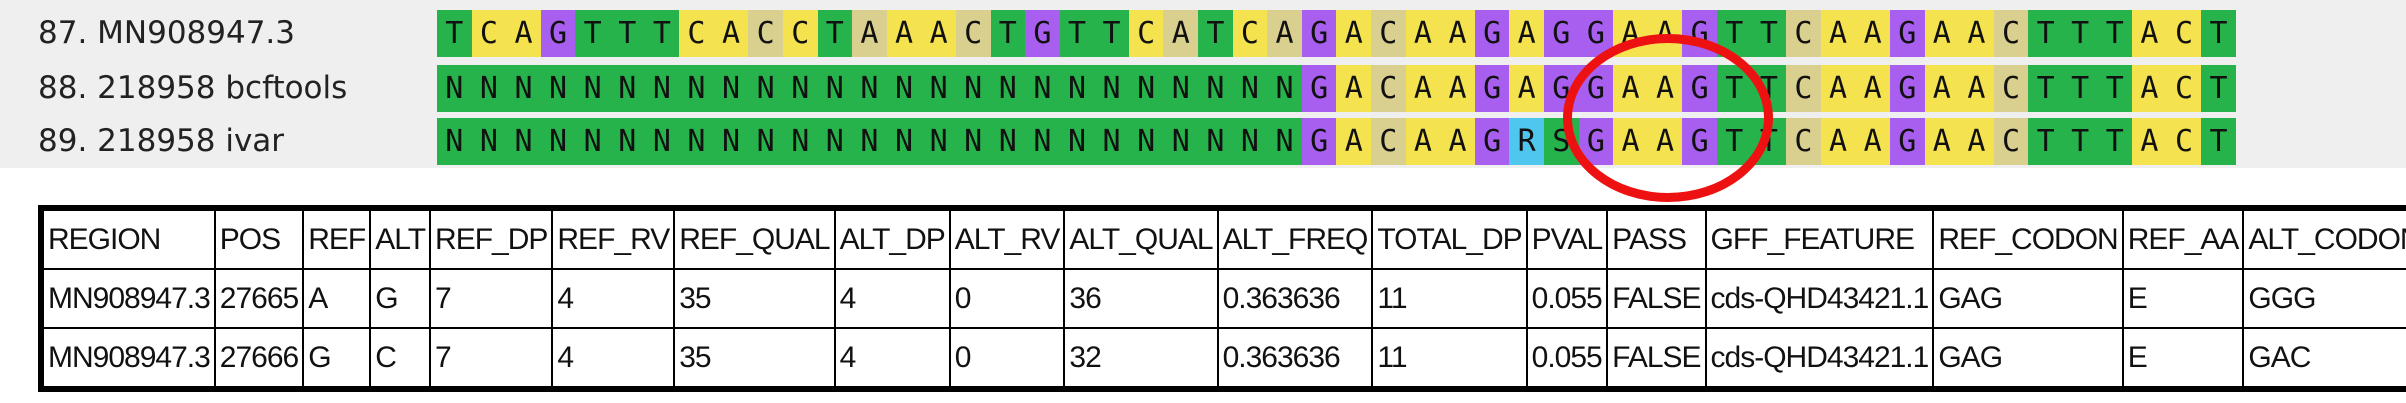 The height and width of the screenshot is (403, 2406). I want to click on table-cell-alt: C, so click(400, 358).